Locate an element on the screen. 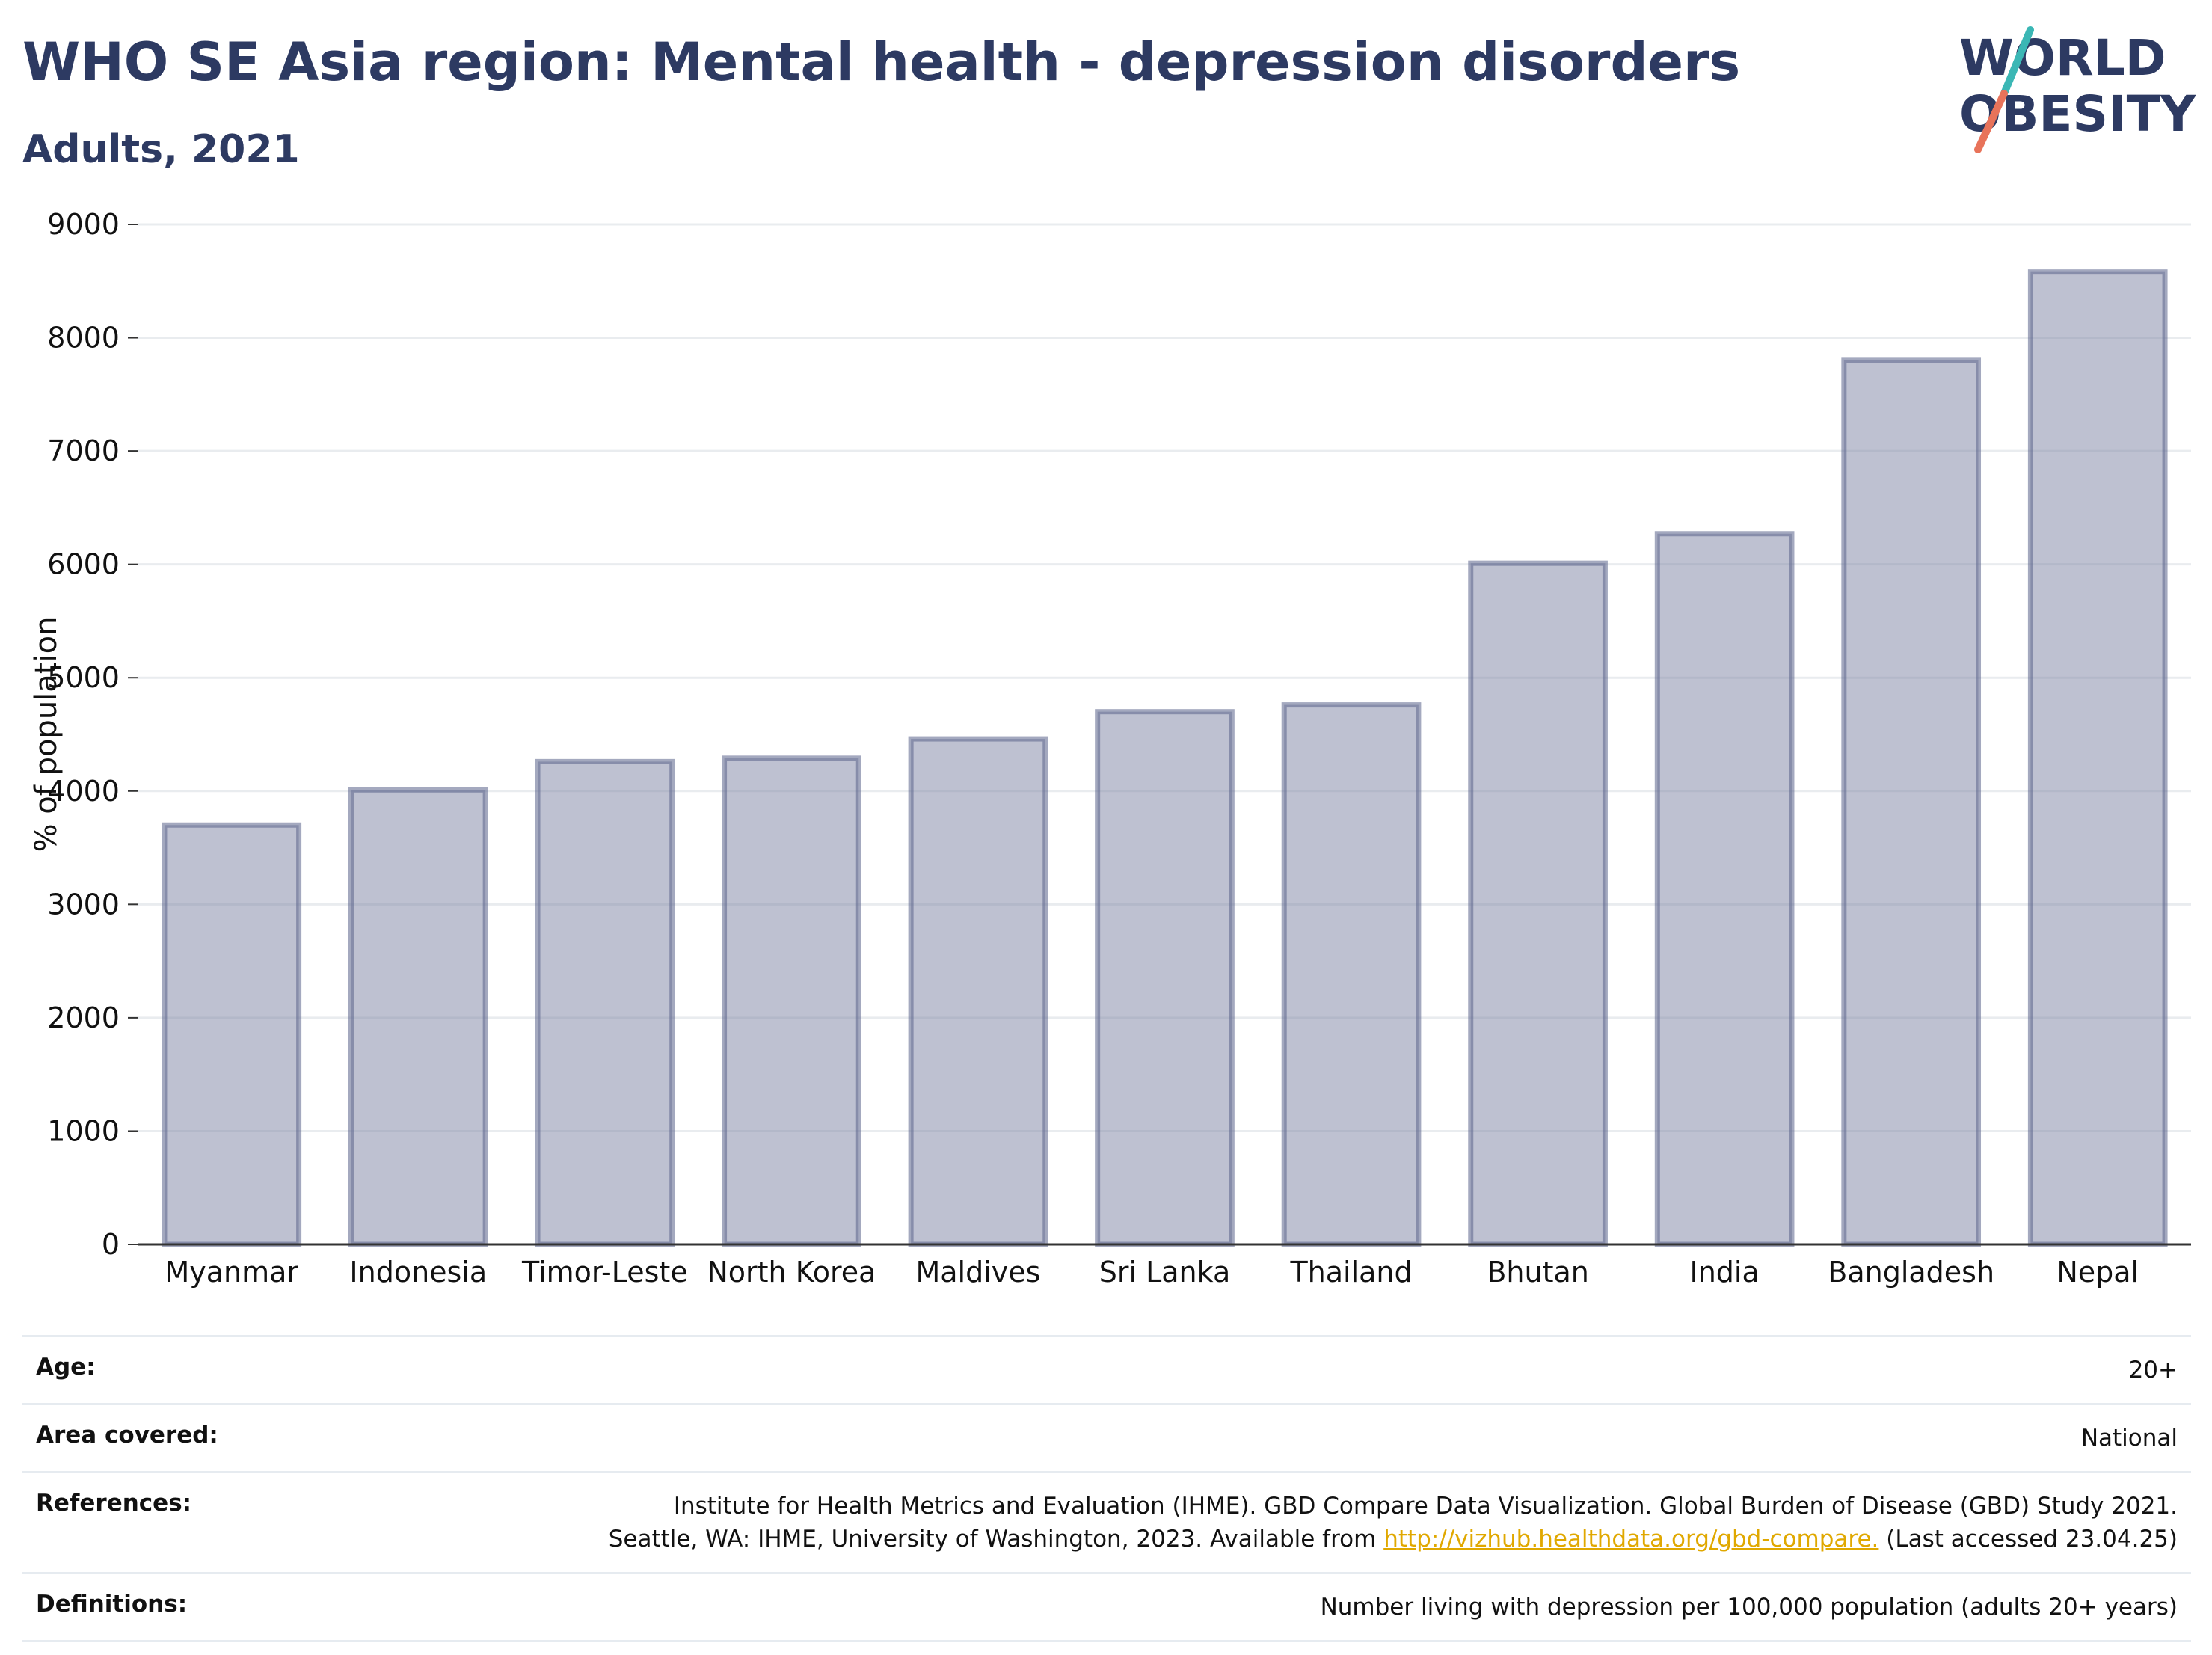 This screenshot has height=1655, width=2212. world-obesity-logo: WORLD OBESITY is located at coordinates (2078, 89).